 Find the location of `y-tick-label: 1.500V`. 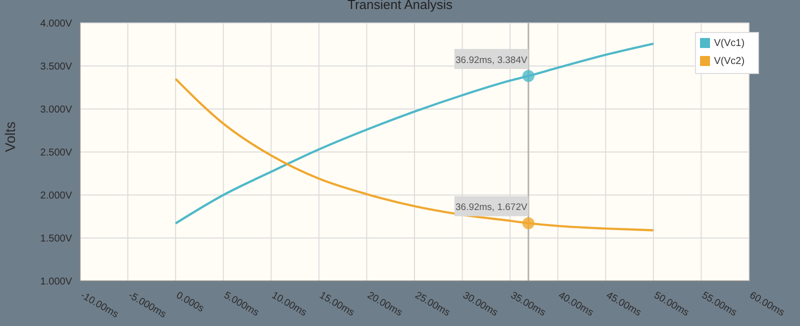

y-tick-label: 1.500V is located at coordinates (56, 239).